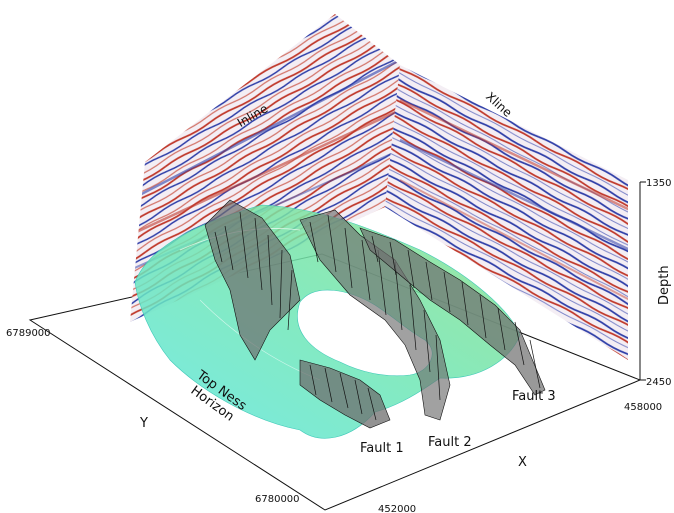 The height and width of the screenshot is (513, 674). Describe the element at coordinates (452, 311) in the screenshot. I see `fault-3-surface` at that location.